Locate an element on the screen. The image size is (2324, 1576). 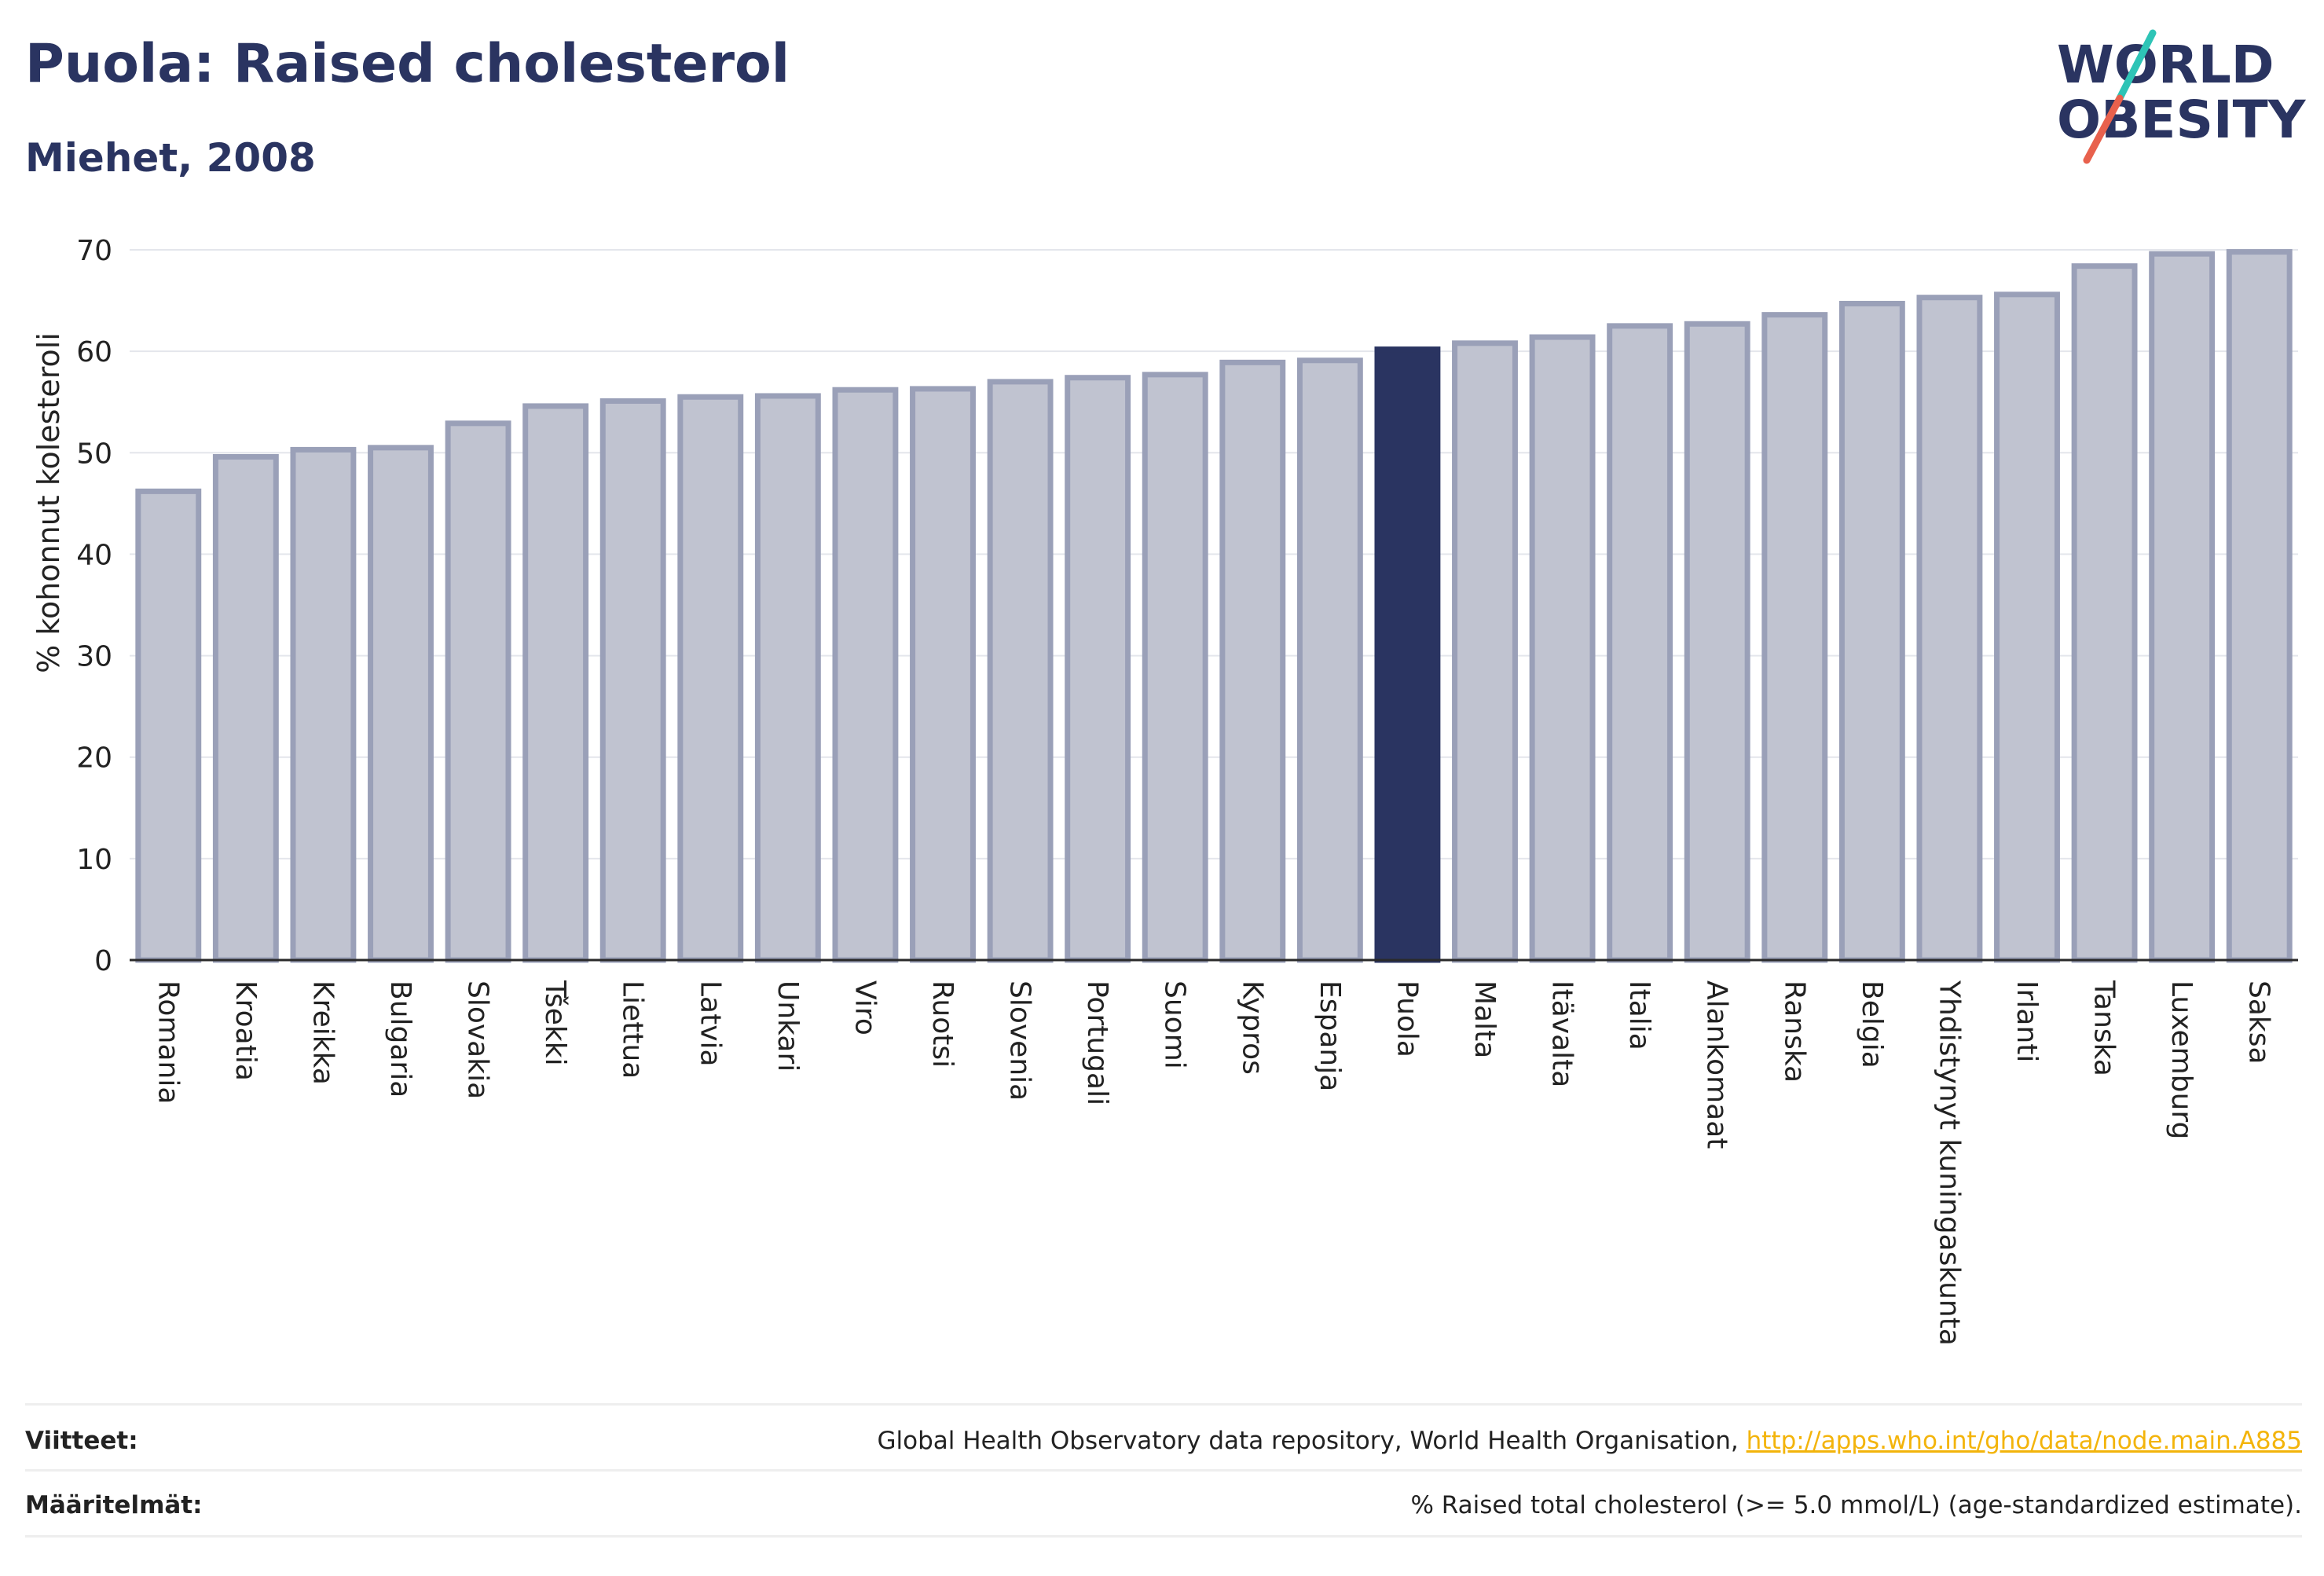
bar-tšekki is located at coordinates (555, 683).